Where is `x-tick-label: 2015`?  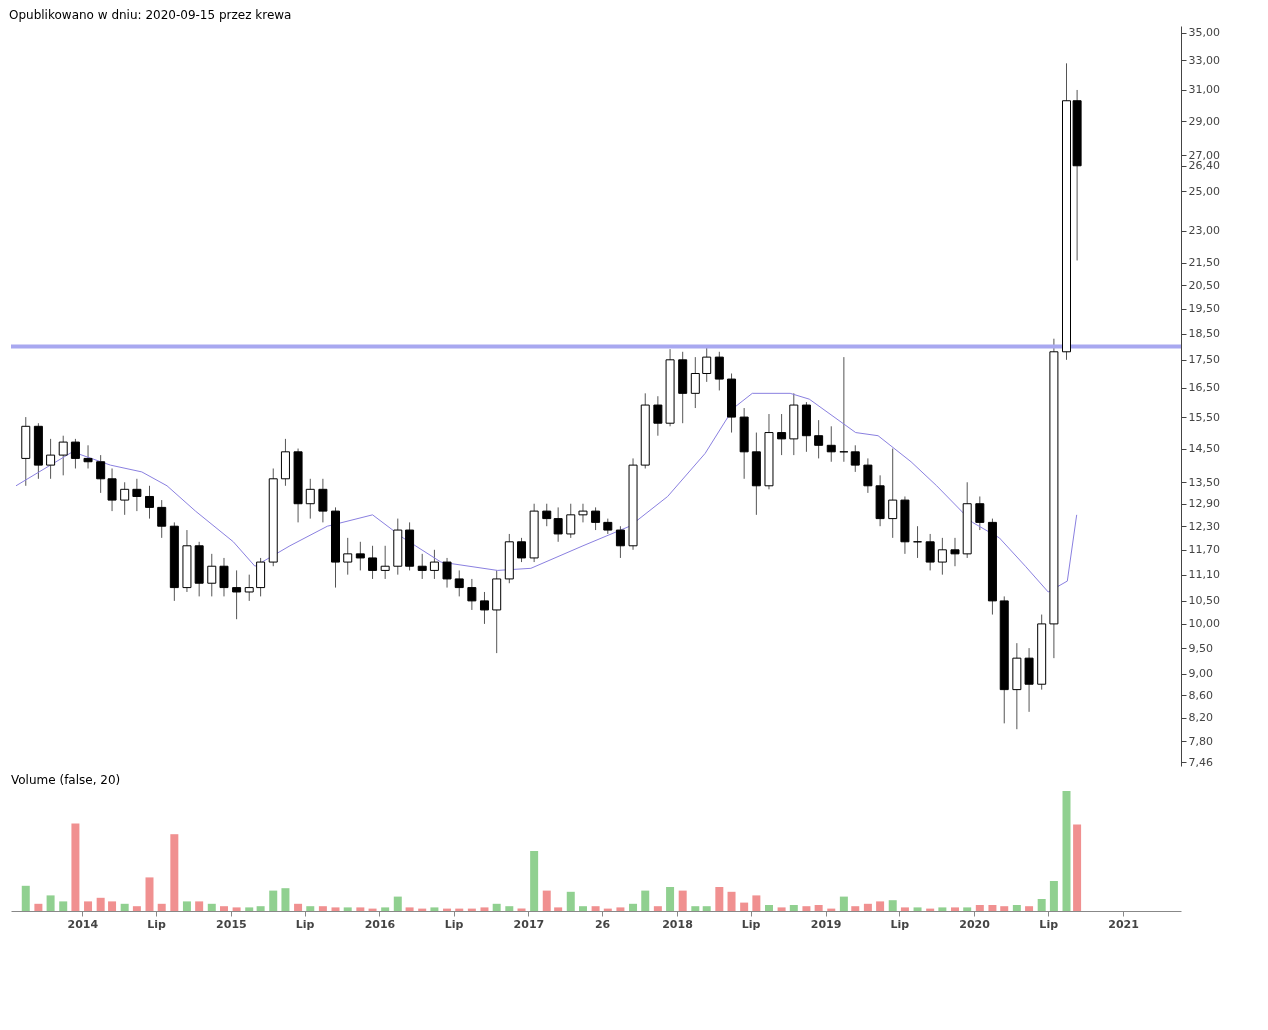 x-tick-label: 2015 is located at coordinates (231, 924).